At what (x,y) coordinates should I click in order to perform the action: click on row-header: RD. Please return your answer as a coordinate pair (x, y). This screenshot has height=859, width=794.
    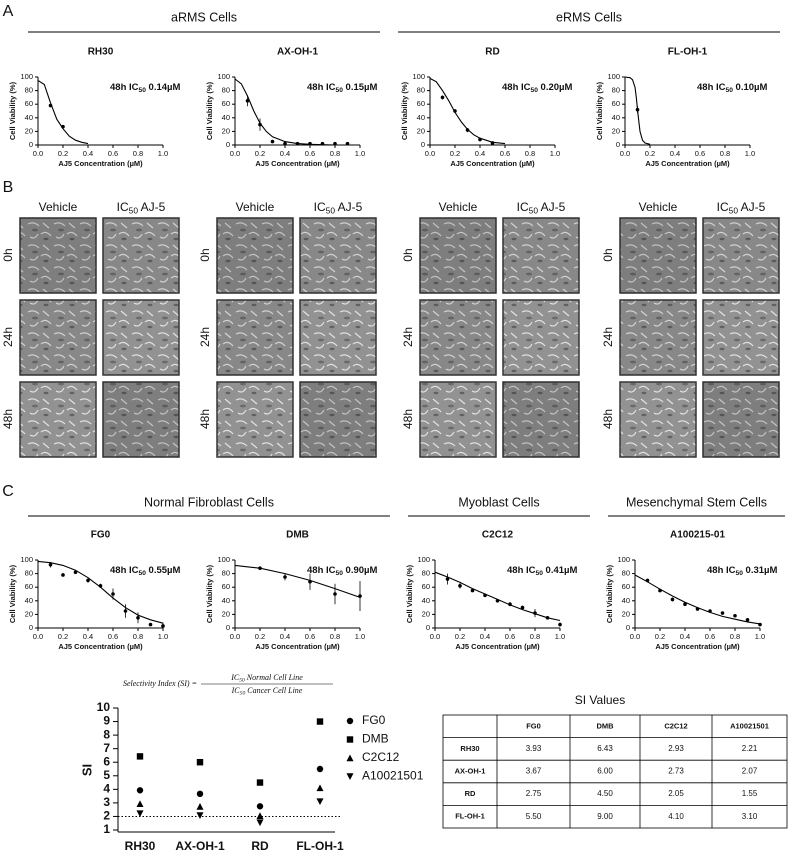
    Looking at the image, I should click on (470, 793).